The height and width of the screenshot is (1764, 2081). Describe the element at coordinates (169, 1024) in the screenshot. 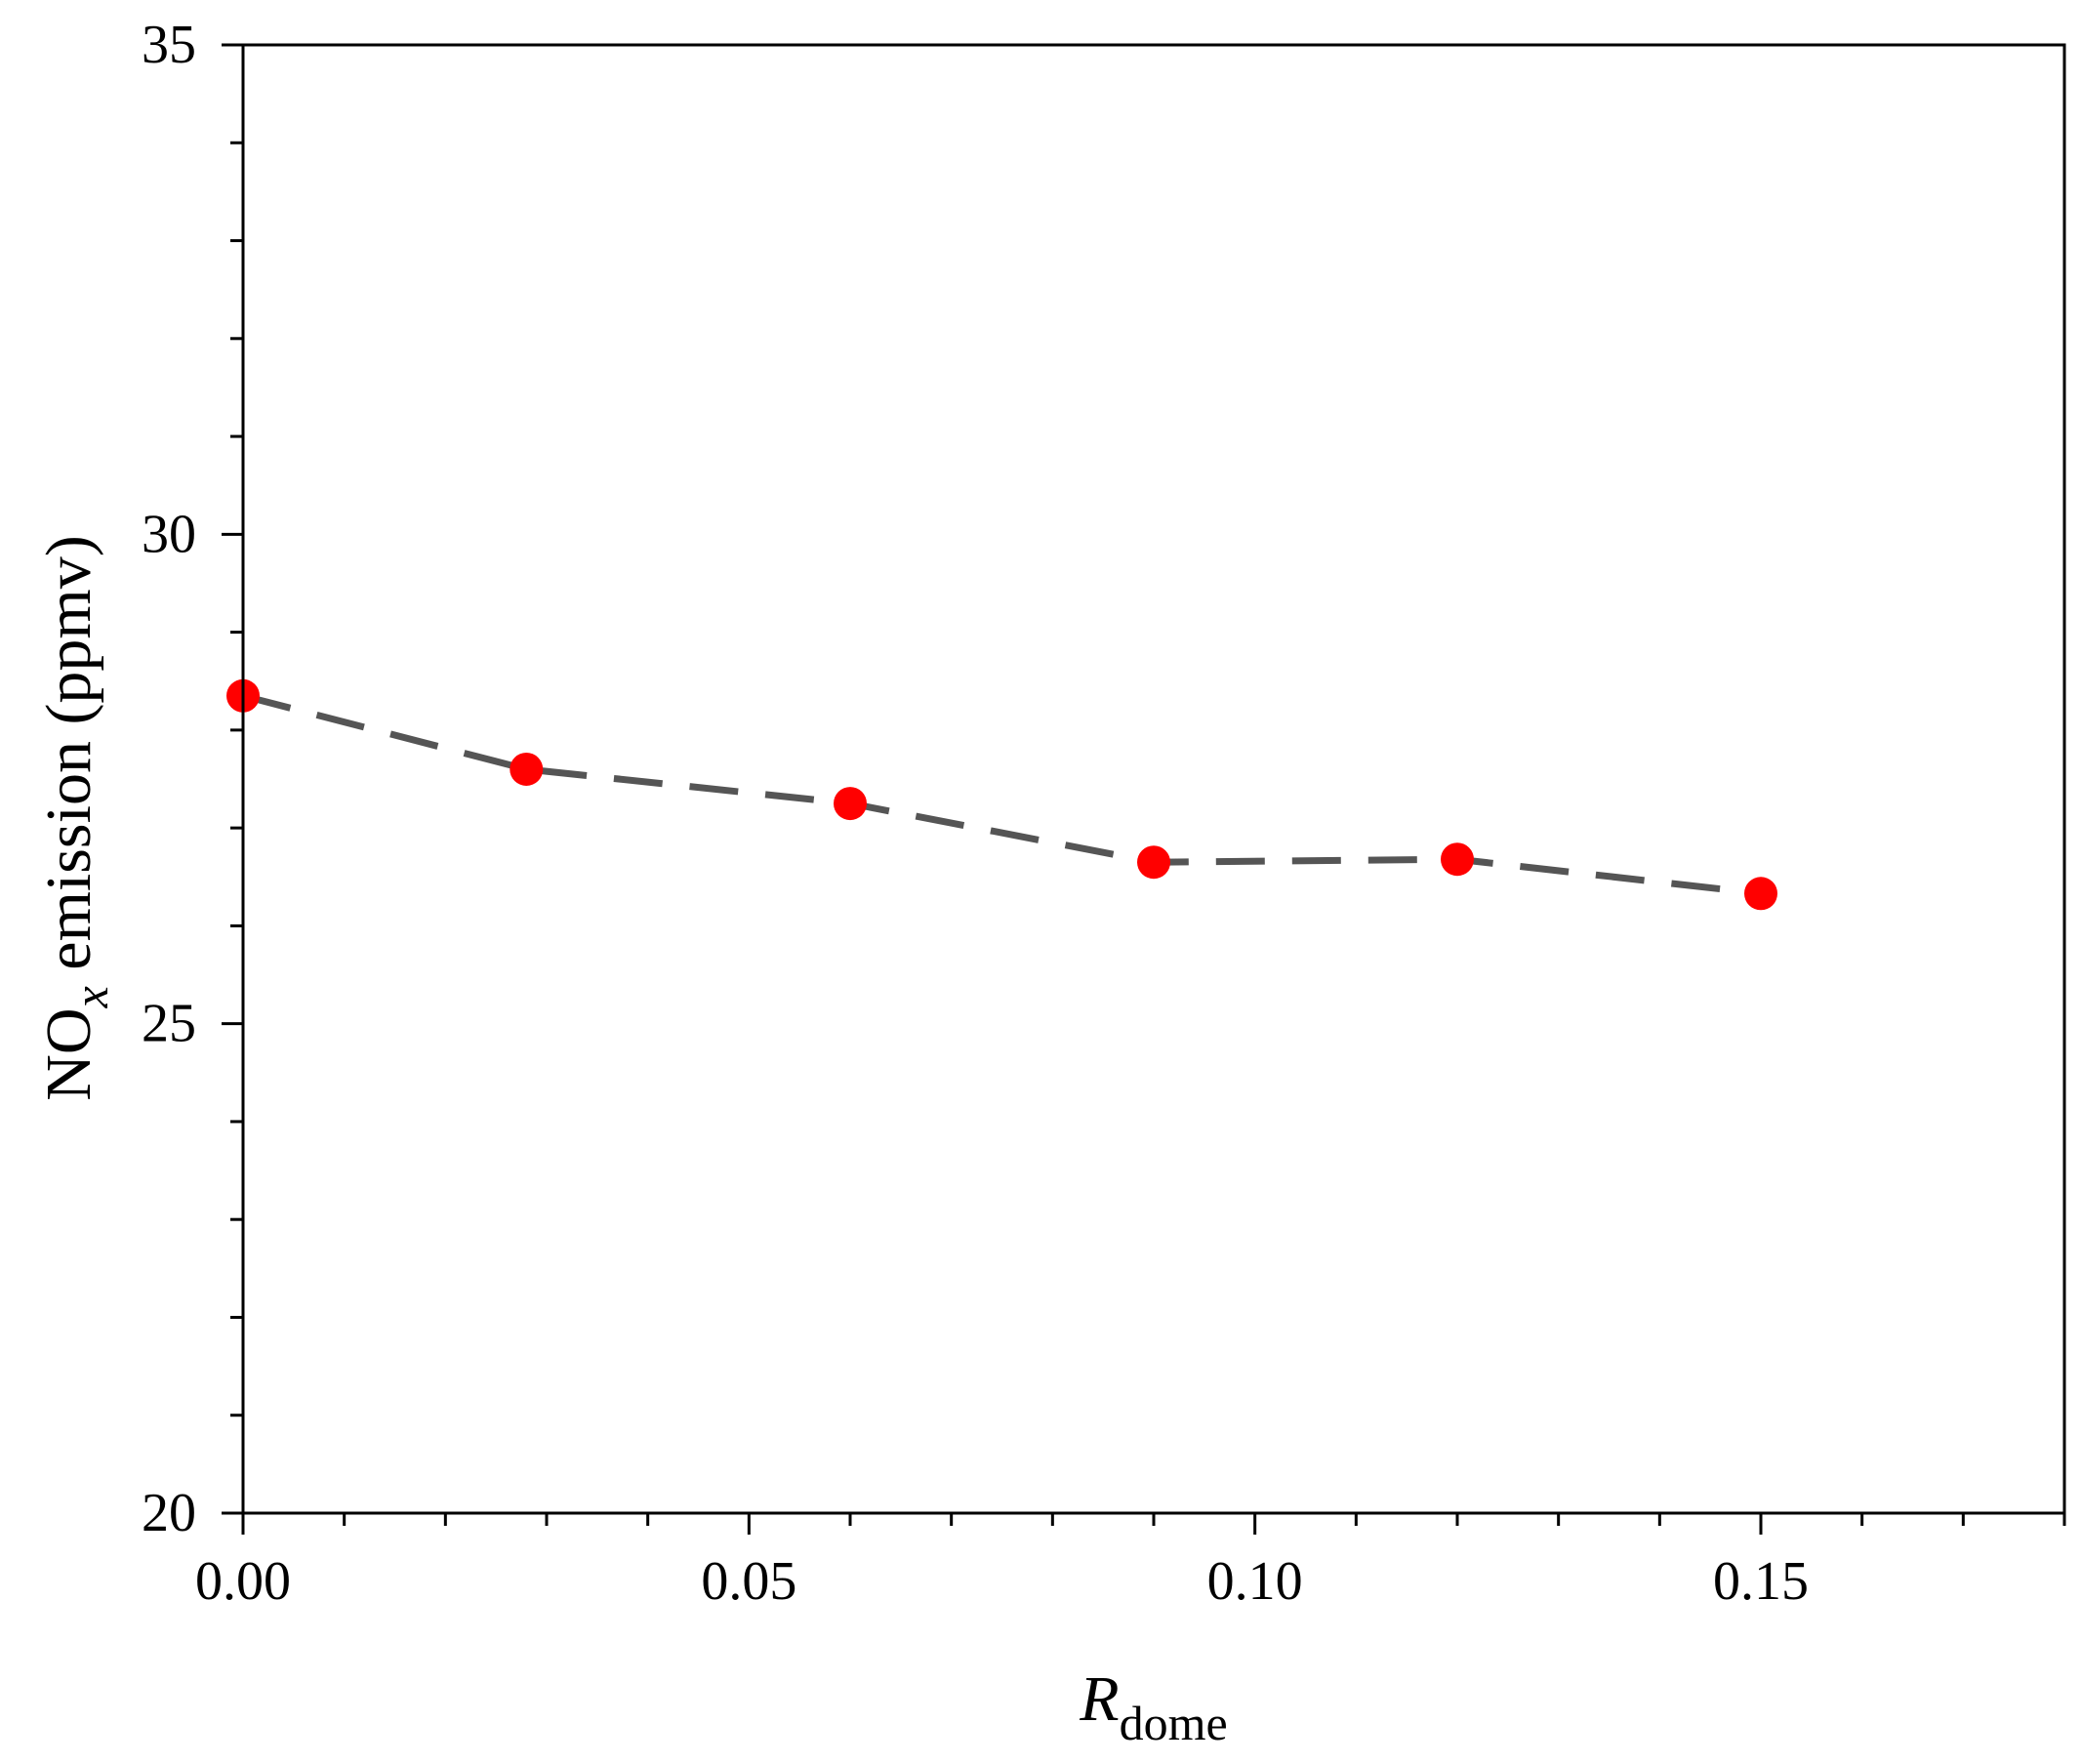

I see `y-tick-label: 25` at that location.